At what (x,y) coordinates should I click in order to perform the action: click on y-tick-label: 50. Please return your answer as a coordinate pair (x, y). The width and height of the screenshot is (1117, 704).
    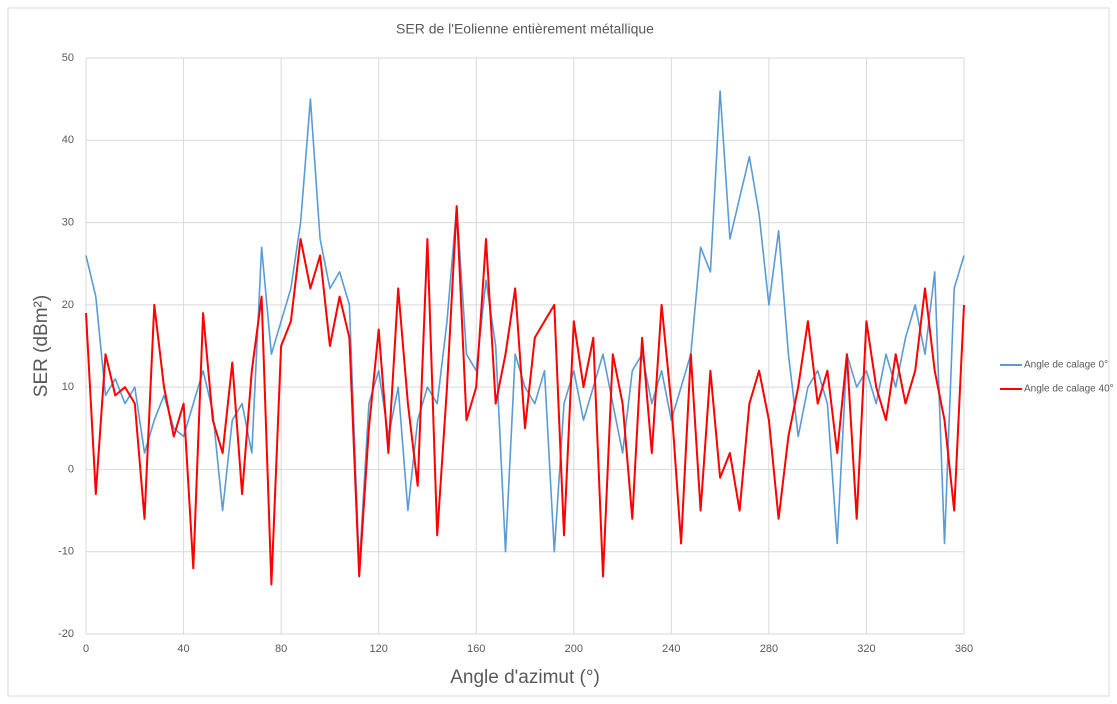
    Looking at the image, I should click on (68, 58).